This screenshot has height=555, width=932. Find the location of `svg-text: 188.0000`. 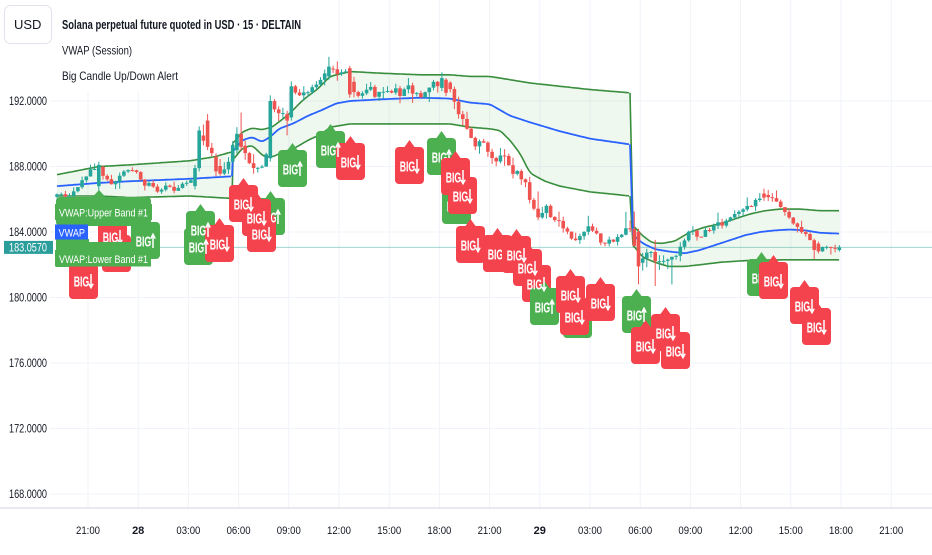

svg-text: 188.0000 is located at coordinates (28, 168).